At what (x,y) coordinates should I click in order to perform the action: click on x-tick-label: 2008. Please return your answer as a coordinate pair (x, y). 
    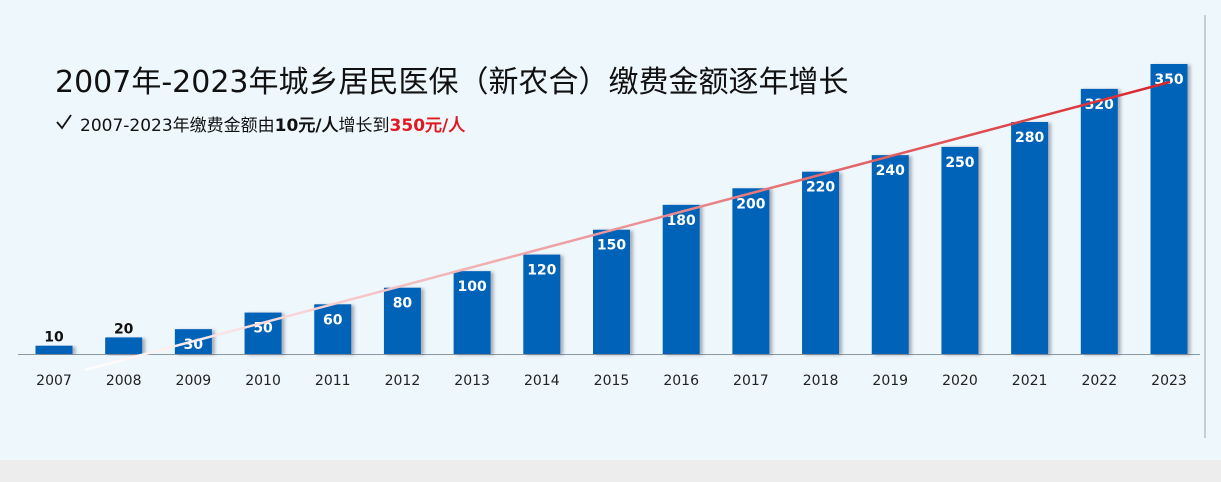
    Looking at the image, I should click on (124, 381).